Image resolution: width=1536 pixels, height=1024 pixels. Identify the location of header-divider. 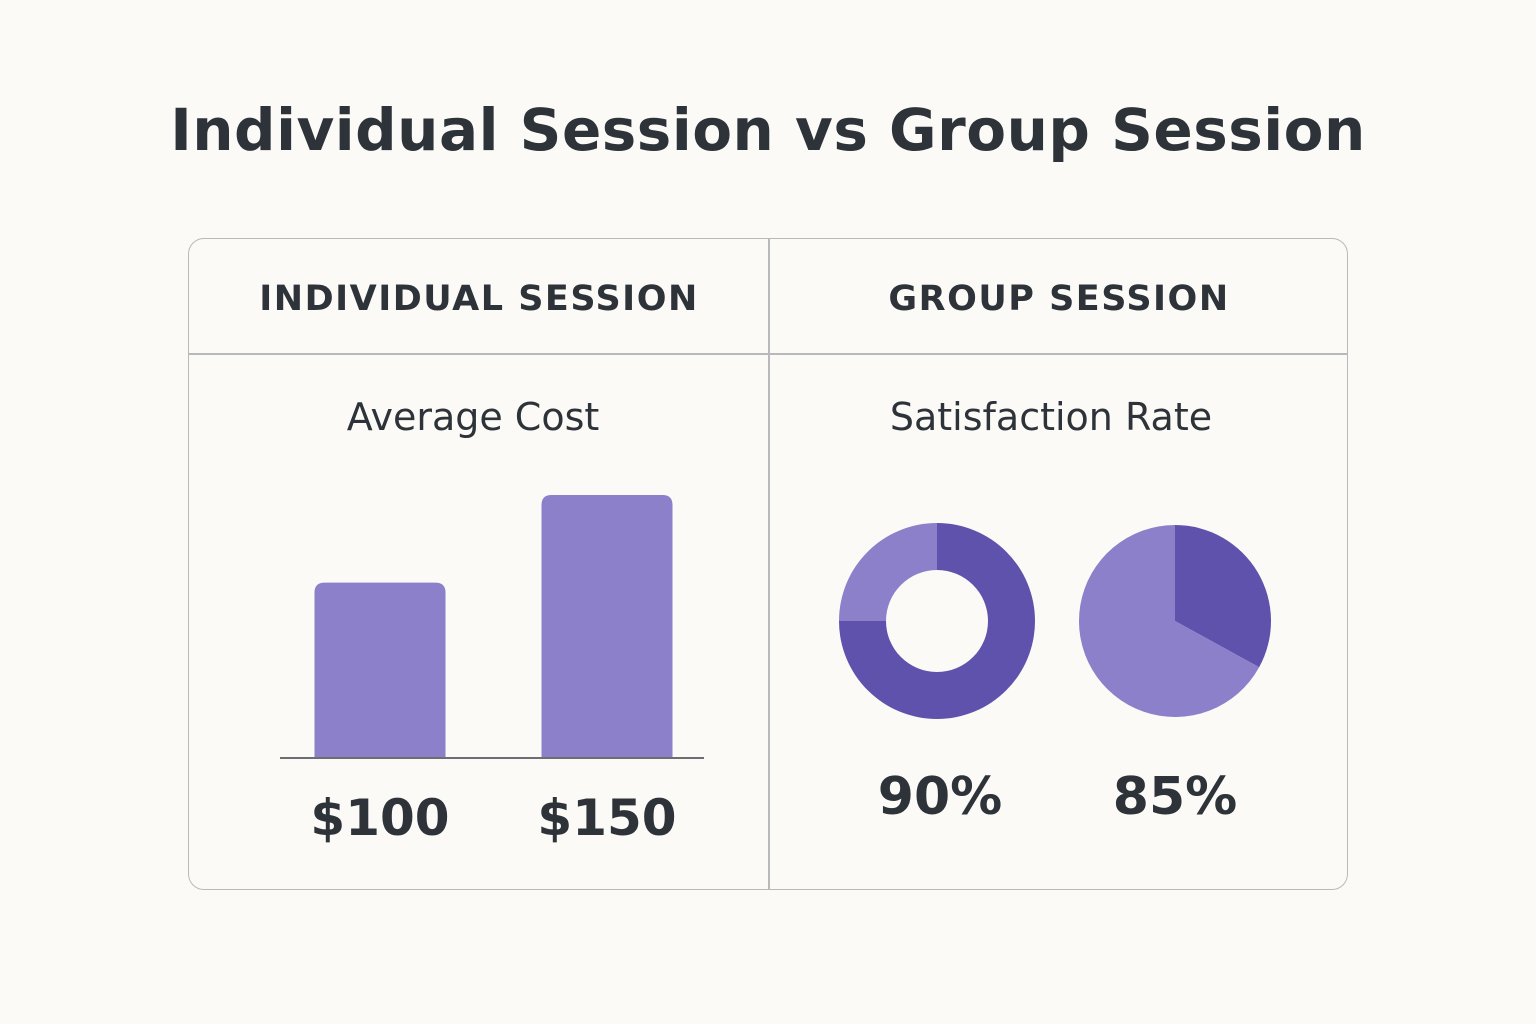
(768, 354).